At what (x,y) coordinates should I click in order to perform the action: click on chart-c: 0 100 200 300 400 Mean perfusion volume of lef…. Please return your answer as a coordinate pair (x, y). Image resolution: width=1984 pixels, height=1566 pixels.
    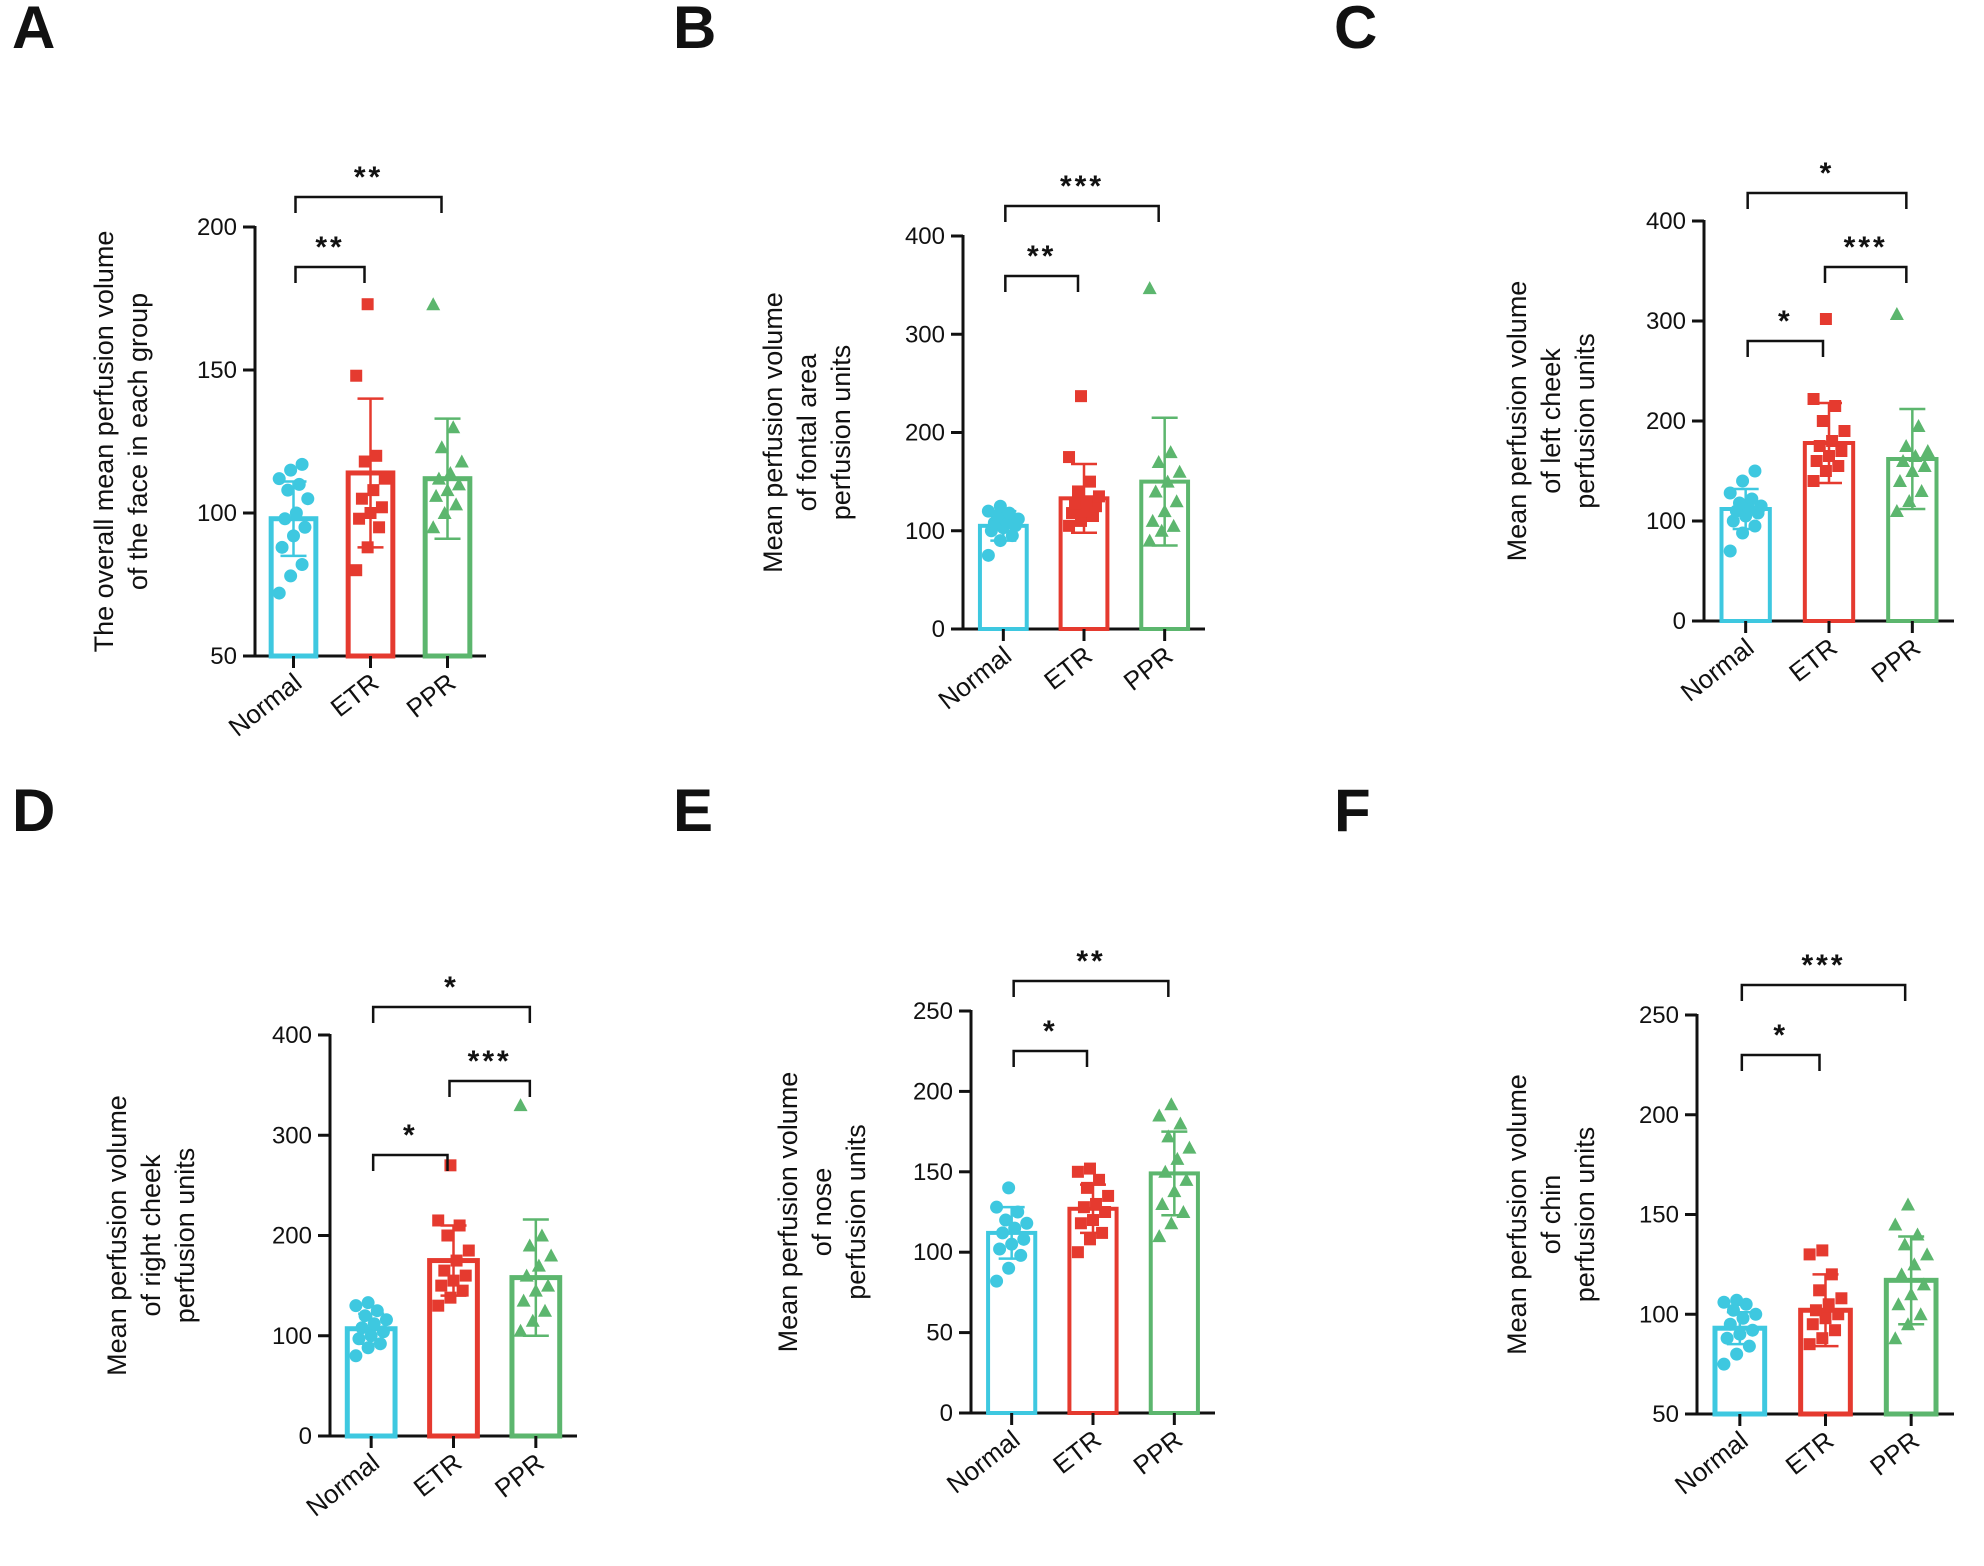
    Looking at the image, I should click on (1728, 432).